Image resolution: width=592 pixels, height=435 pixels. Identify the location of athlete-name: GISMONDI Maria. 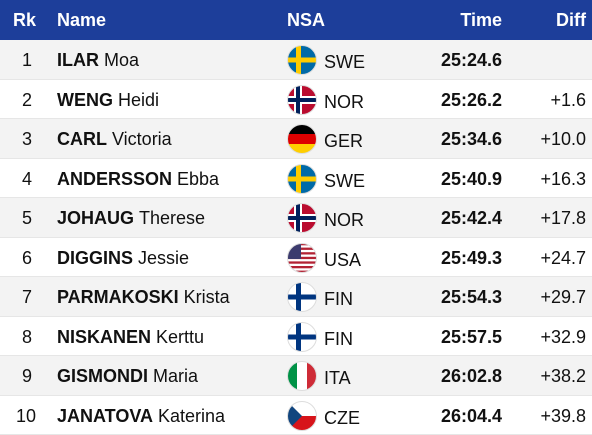
(127, 376).